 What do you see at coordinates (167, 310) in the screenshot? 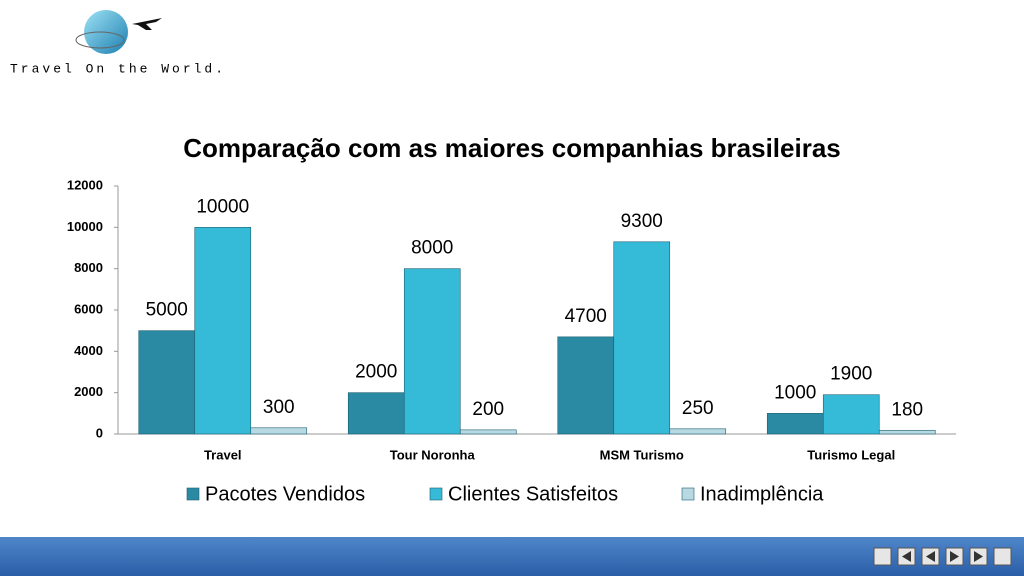
I see `value-label: 5000` at bounding box center [167, 310].